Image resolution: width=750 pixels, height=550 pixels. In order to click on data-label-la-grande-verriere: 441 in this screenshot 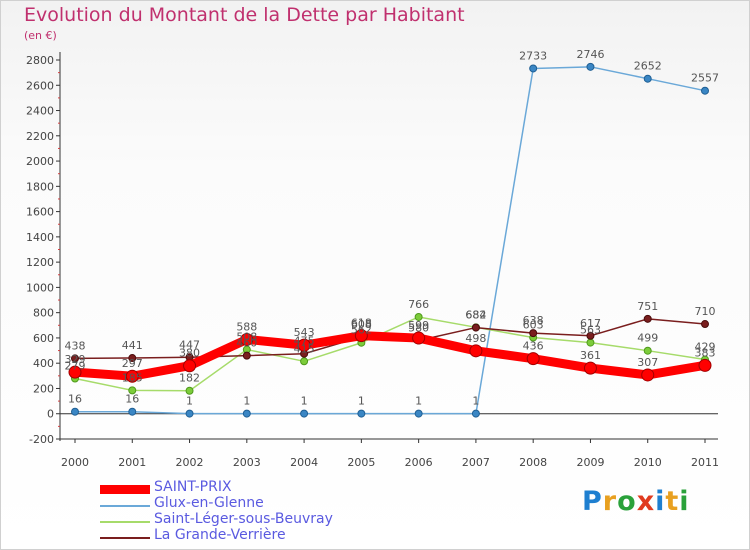, I will do `click(132, 345)`.